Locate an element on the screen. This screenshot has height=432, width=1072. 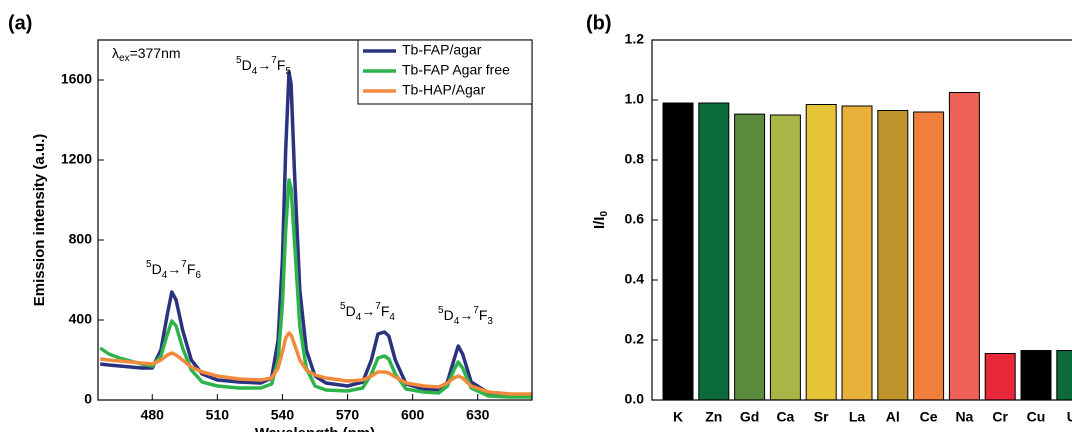
x-tick-label: Cr is located at coordinates (1000, 417).